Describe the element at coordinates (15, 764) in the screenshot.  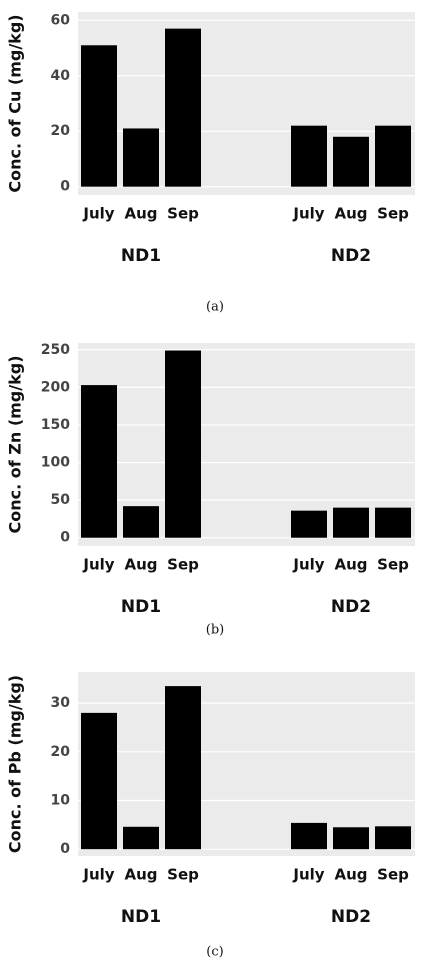
I see `y-axis-title: Conc. of Pb (mg/kg)` at that location.